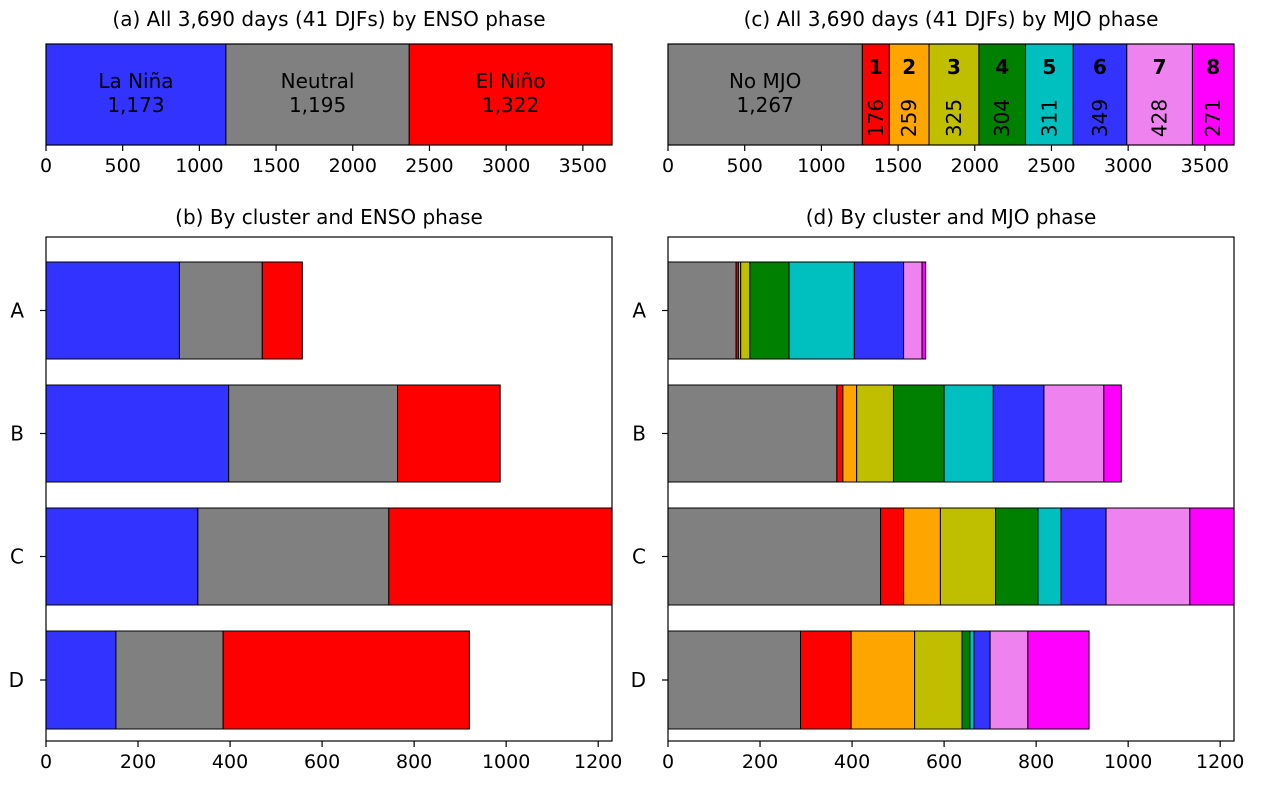 Image resolution: width=1262 pixels, height=794 pixels. I want to click on segment-name: Neutral, so click(318, 81).